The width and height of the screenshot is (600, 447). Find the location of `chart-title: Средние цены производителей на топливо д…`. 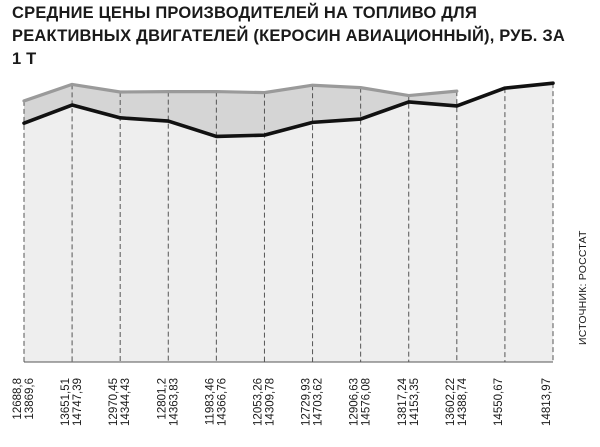

chart-title: Средние цены производителей на топливо д… is located at coordinates (289, 36).